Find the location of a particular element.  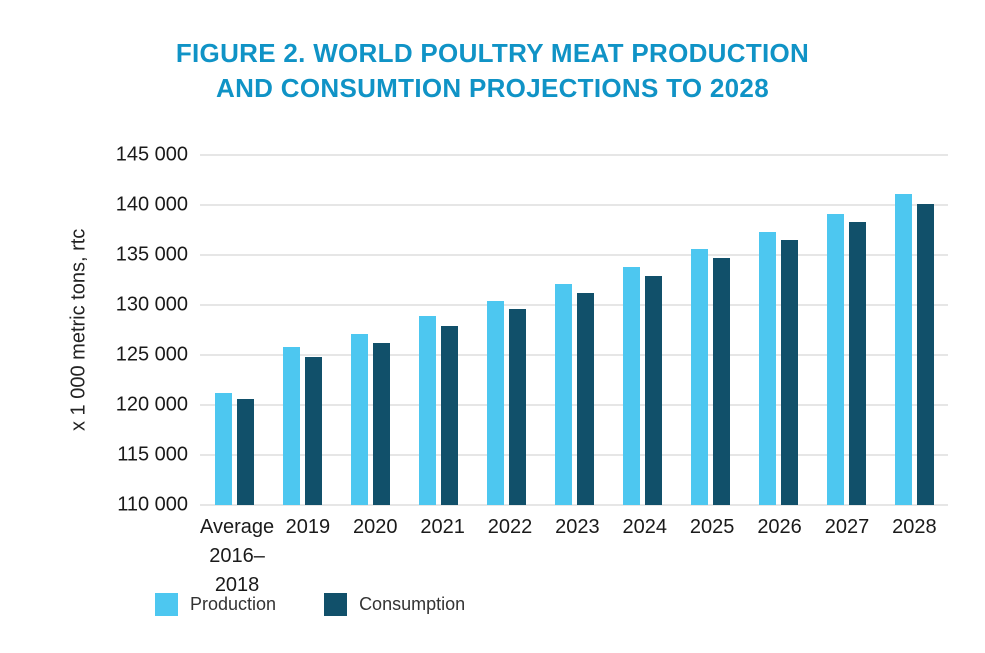

x-axis-label: 2026 is located at coordinates (779, 527).